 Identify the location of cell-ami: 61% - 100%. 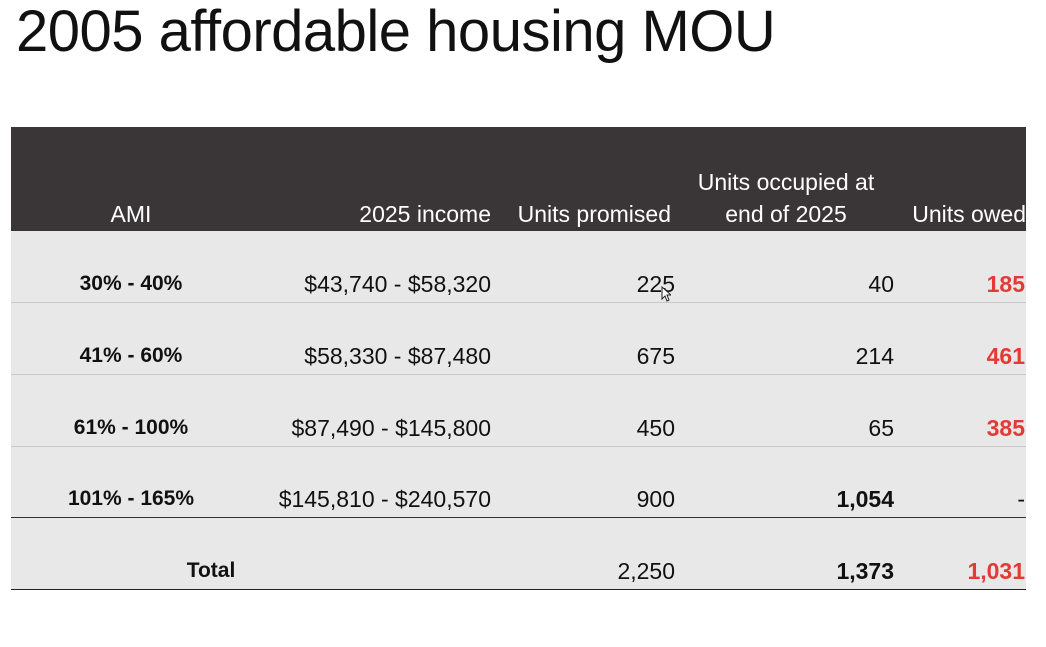
(131, 427).